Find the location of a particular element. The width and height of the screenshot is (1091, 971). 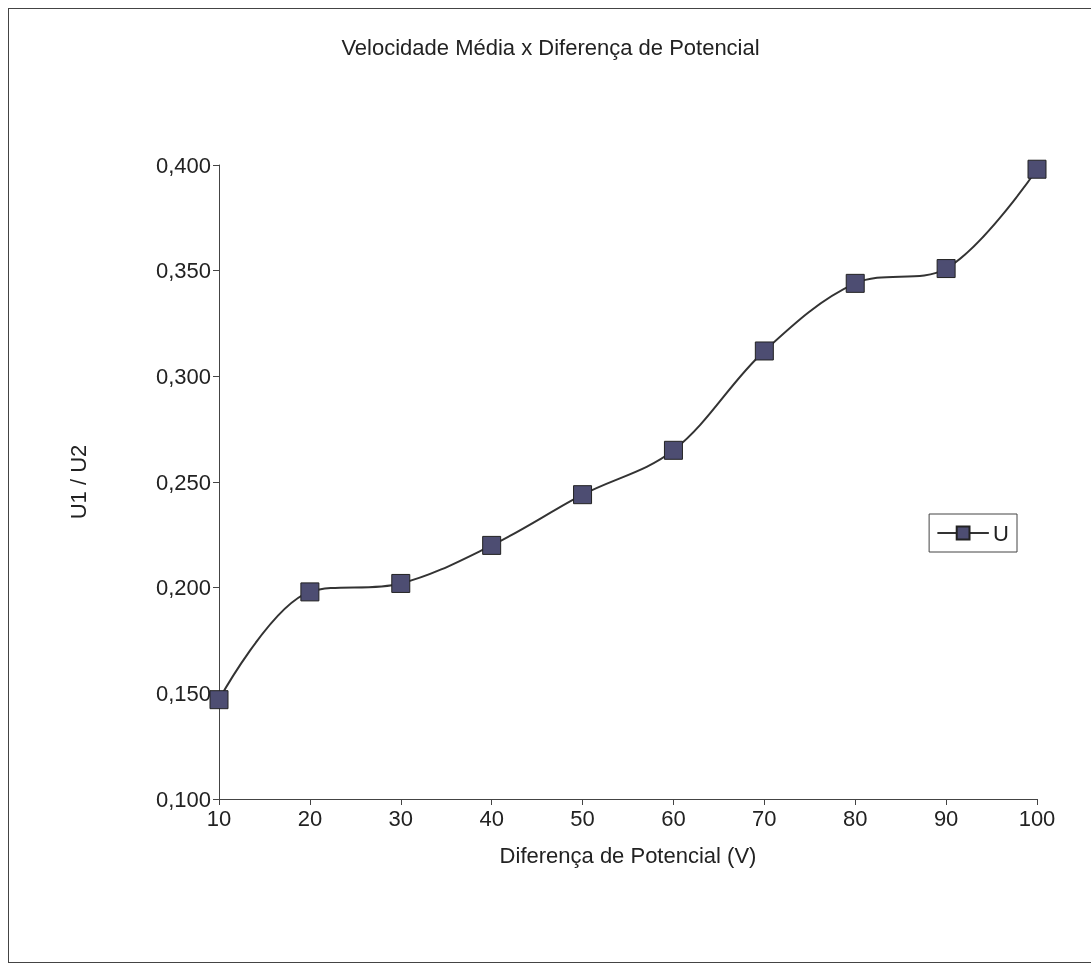

y-tick-label: 0,350 is located at coordinates (183, 271).